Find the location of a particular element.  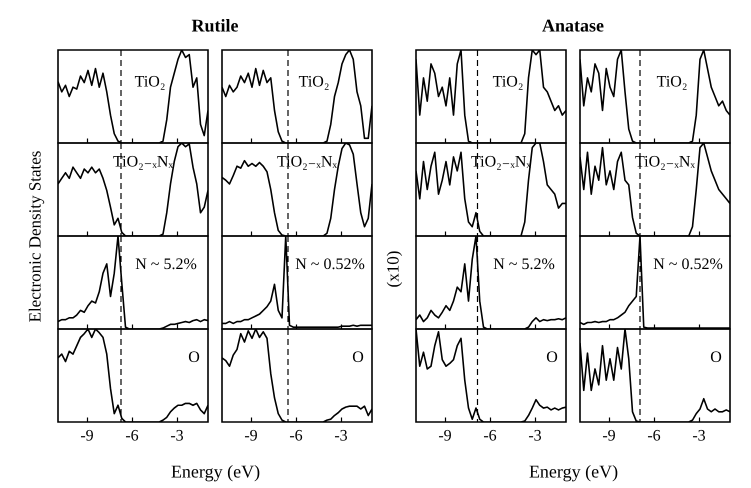

chart-title: Rutile is located at coordinates (215, 25).